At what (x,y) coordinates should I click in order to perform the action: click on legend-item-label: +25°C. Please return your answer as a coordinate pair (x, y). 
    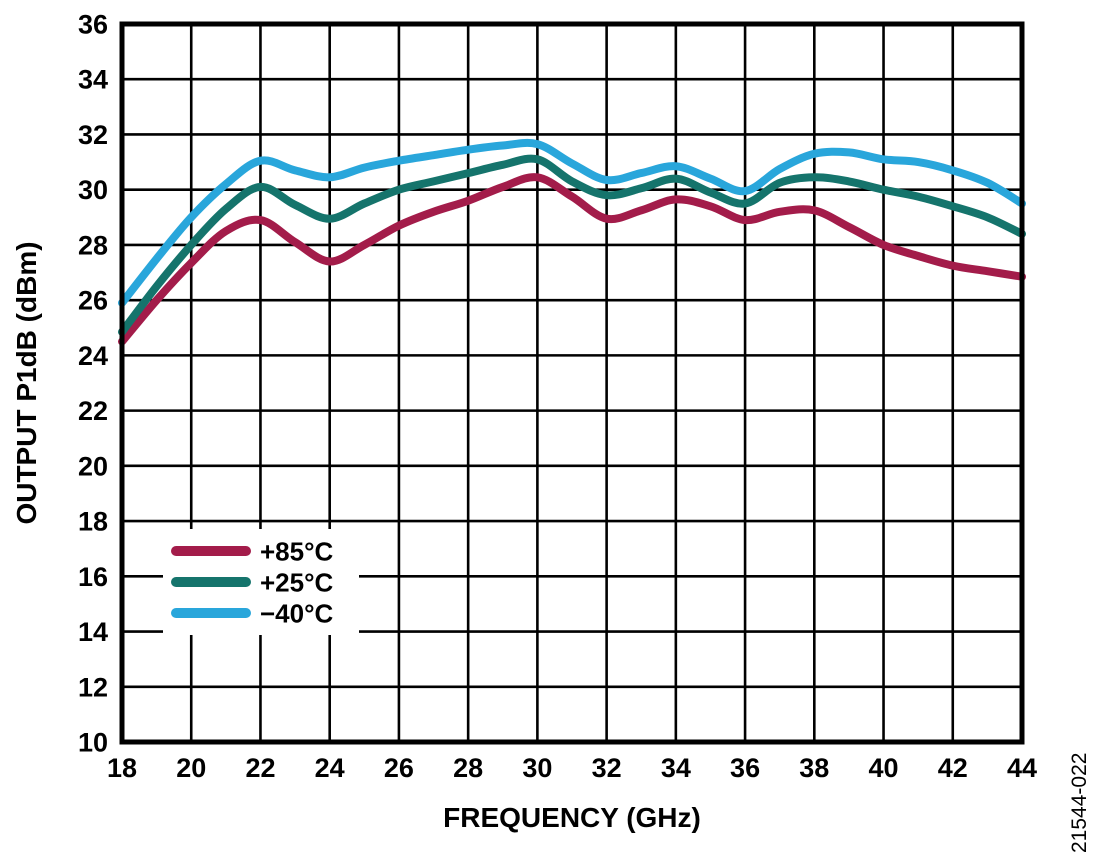
    Looking at the image, I should click on (297, 583).